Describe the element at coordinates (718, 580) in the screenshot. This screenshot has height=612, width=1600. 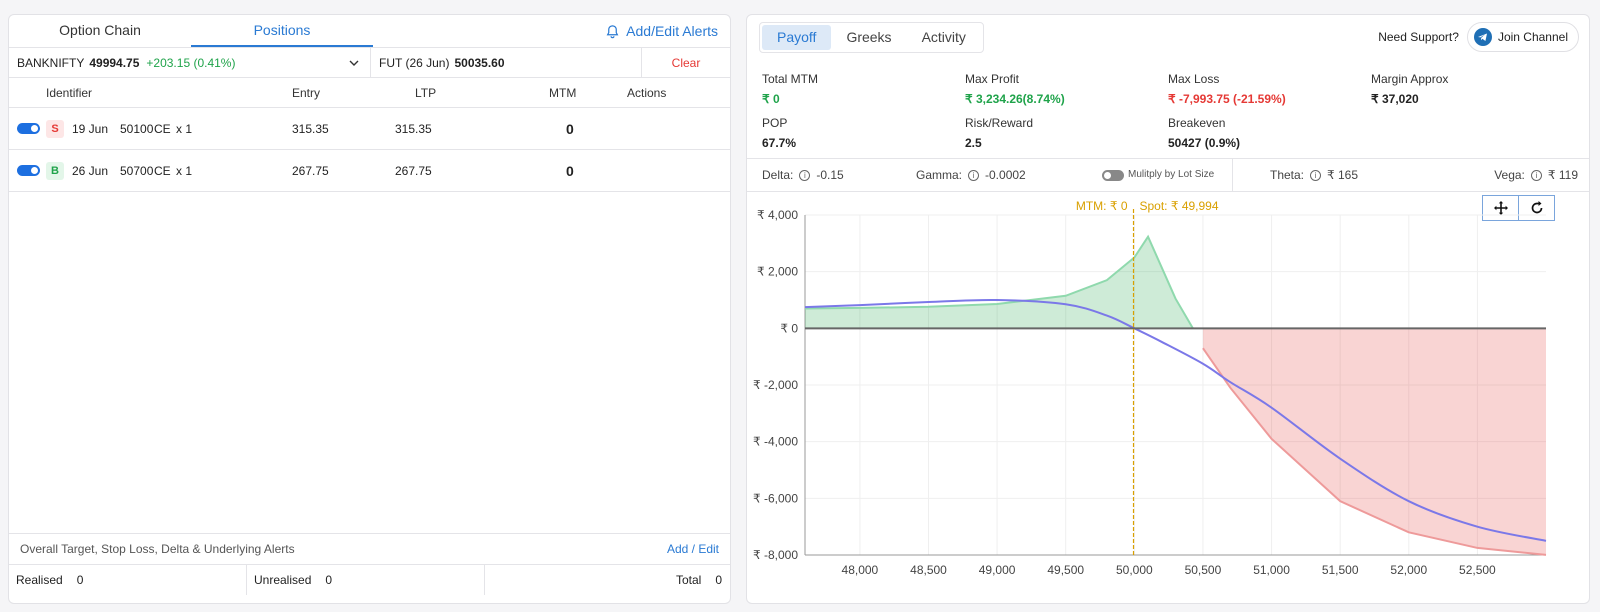
I see `total-value: 0` at that location.